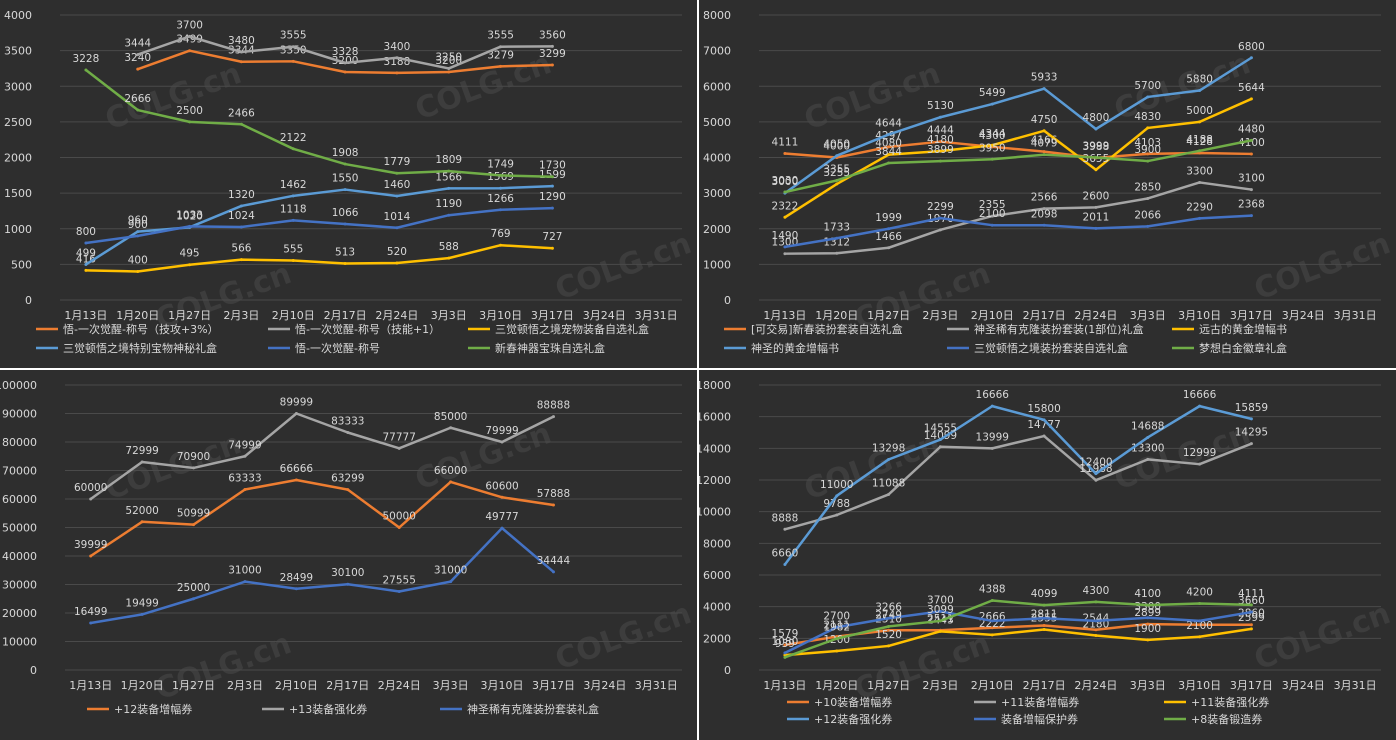  Describe the element at coordinates (450, 417) in the screenshot. I see `data-label: 85000` at that location.